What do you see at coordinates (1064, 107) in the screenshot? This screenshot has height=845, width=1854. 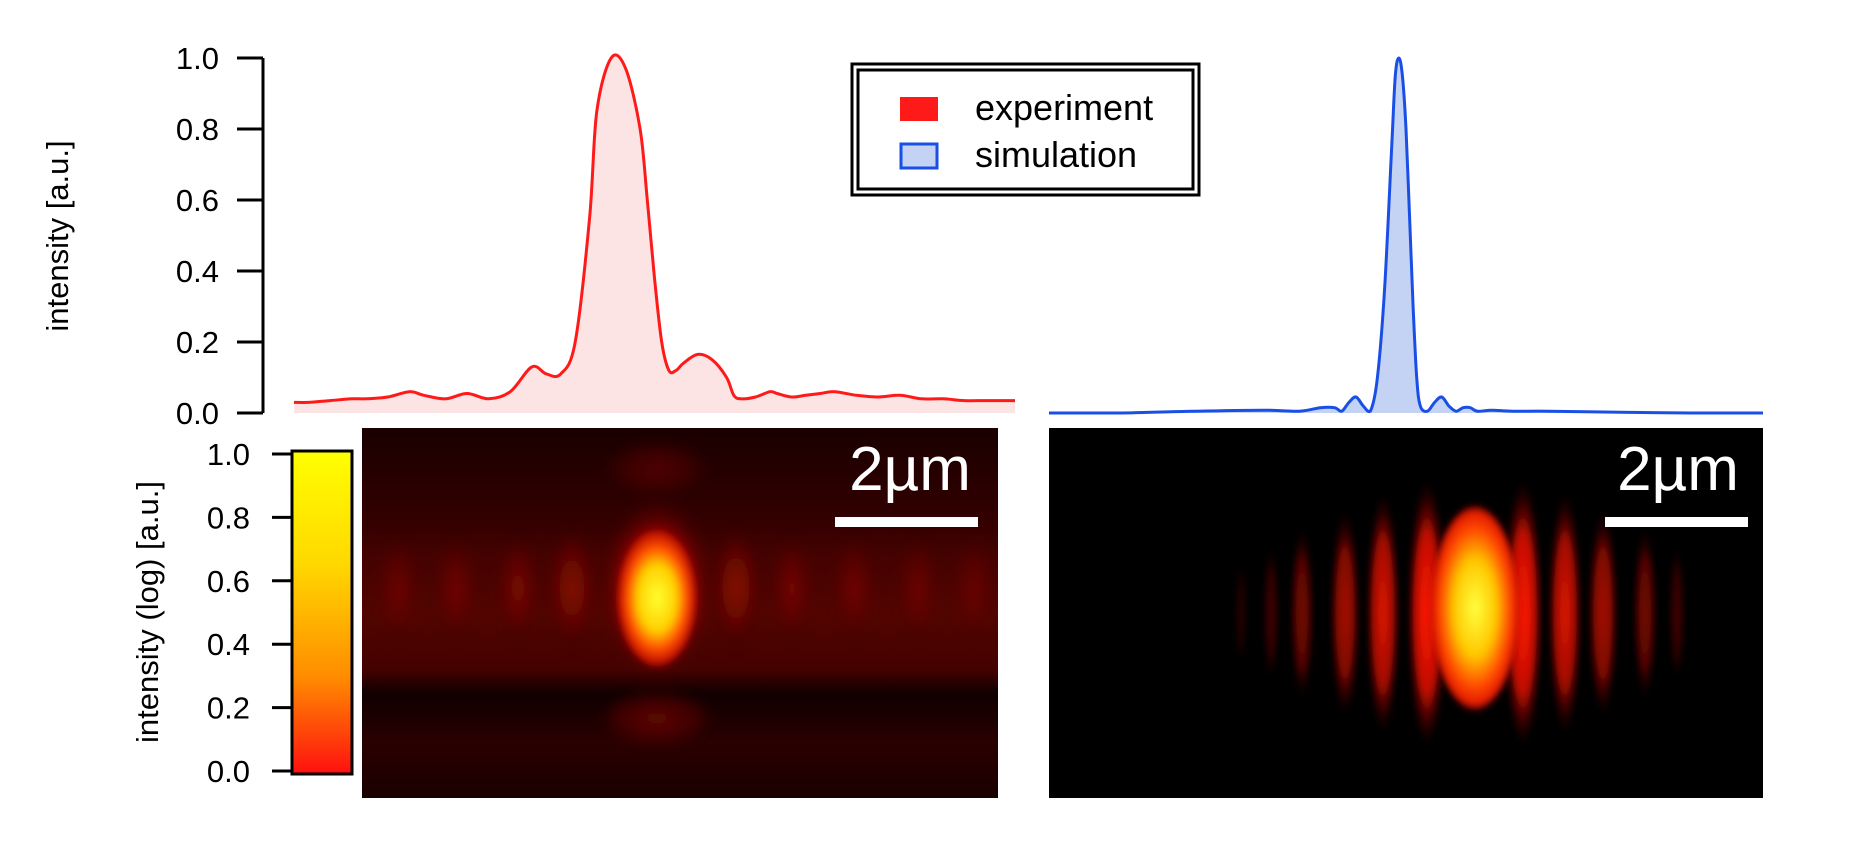 I see `legend-label-experiment: experiment` at bounding box center [1064, 107].